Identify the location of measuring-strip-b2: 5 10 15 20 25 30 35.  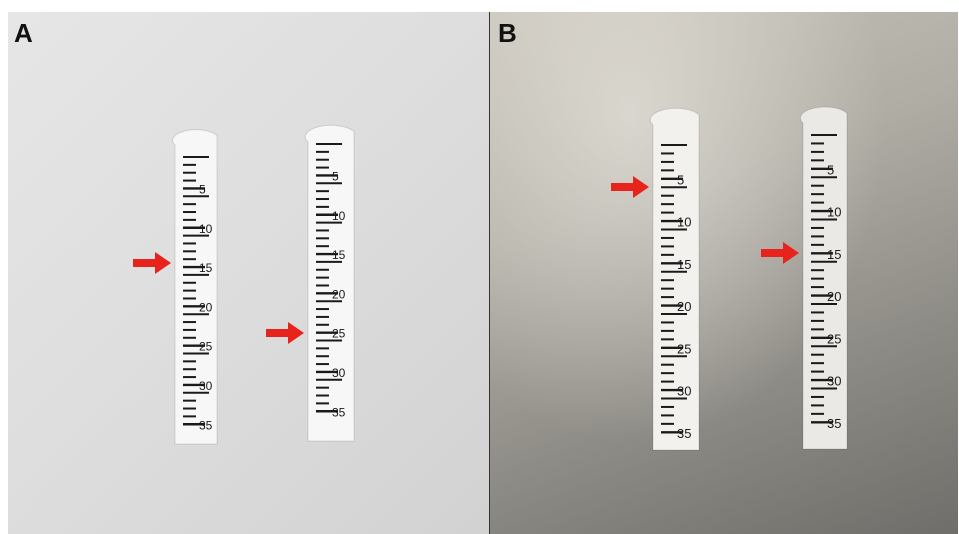
(823, 275).